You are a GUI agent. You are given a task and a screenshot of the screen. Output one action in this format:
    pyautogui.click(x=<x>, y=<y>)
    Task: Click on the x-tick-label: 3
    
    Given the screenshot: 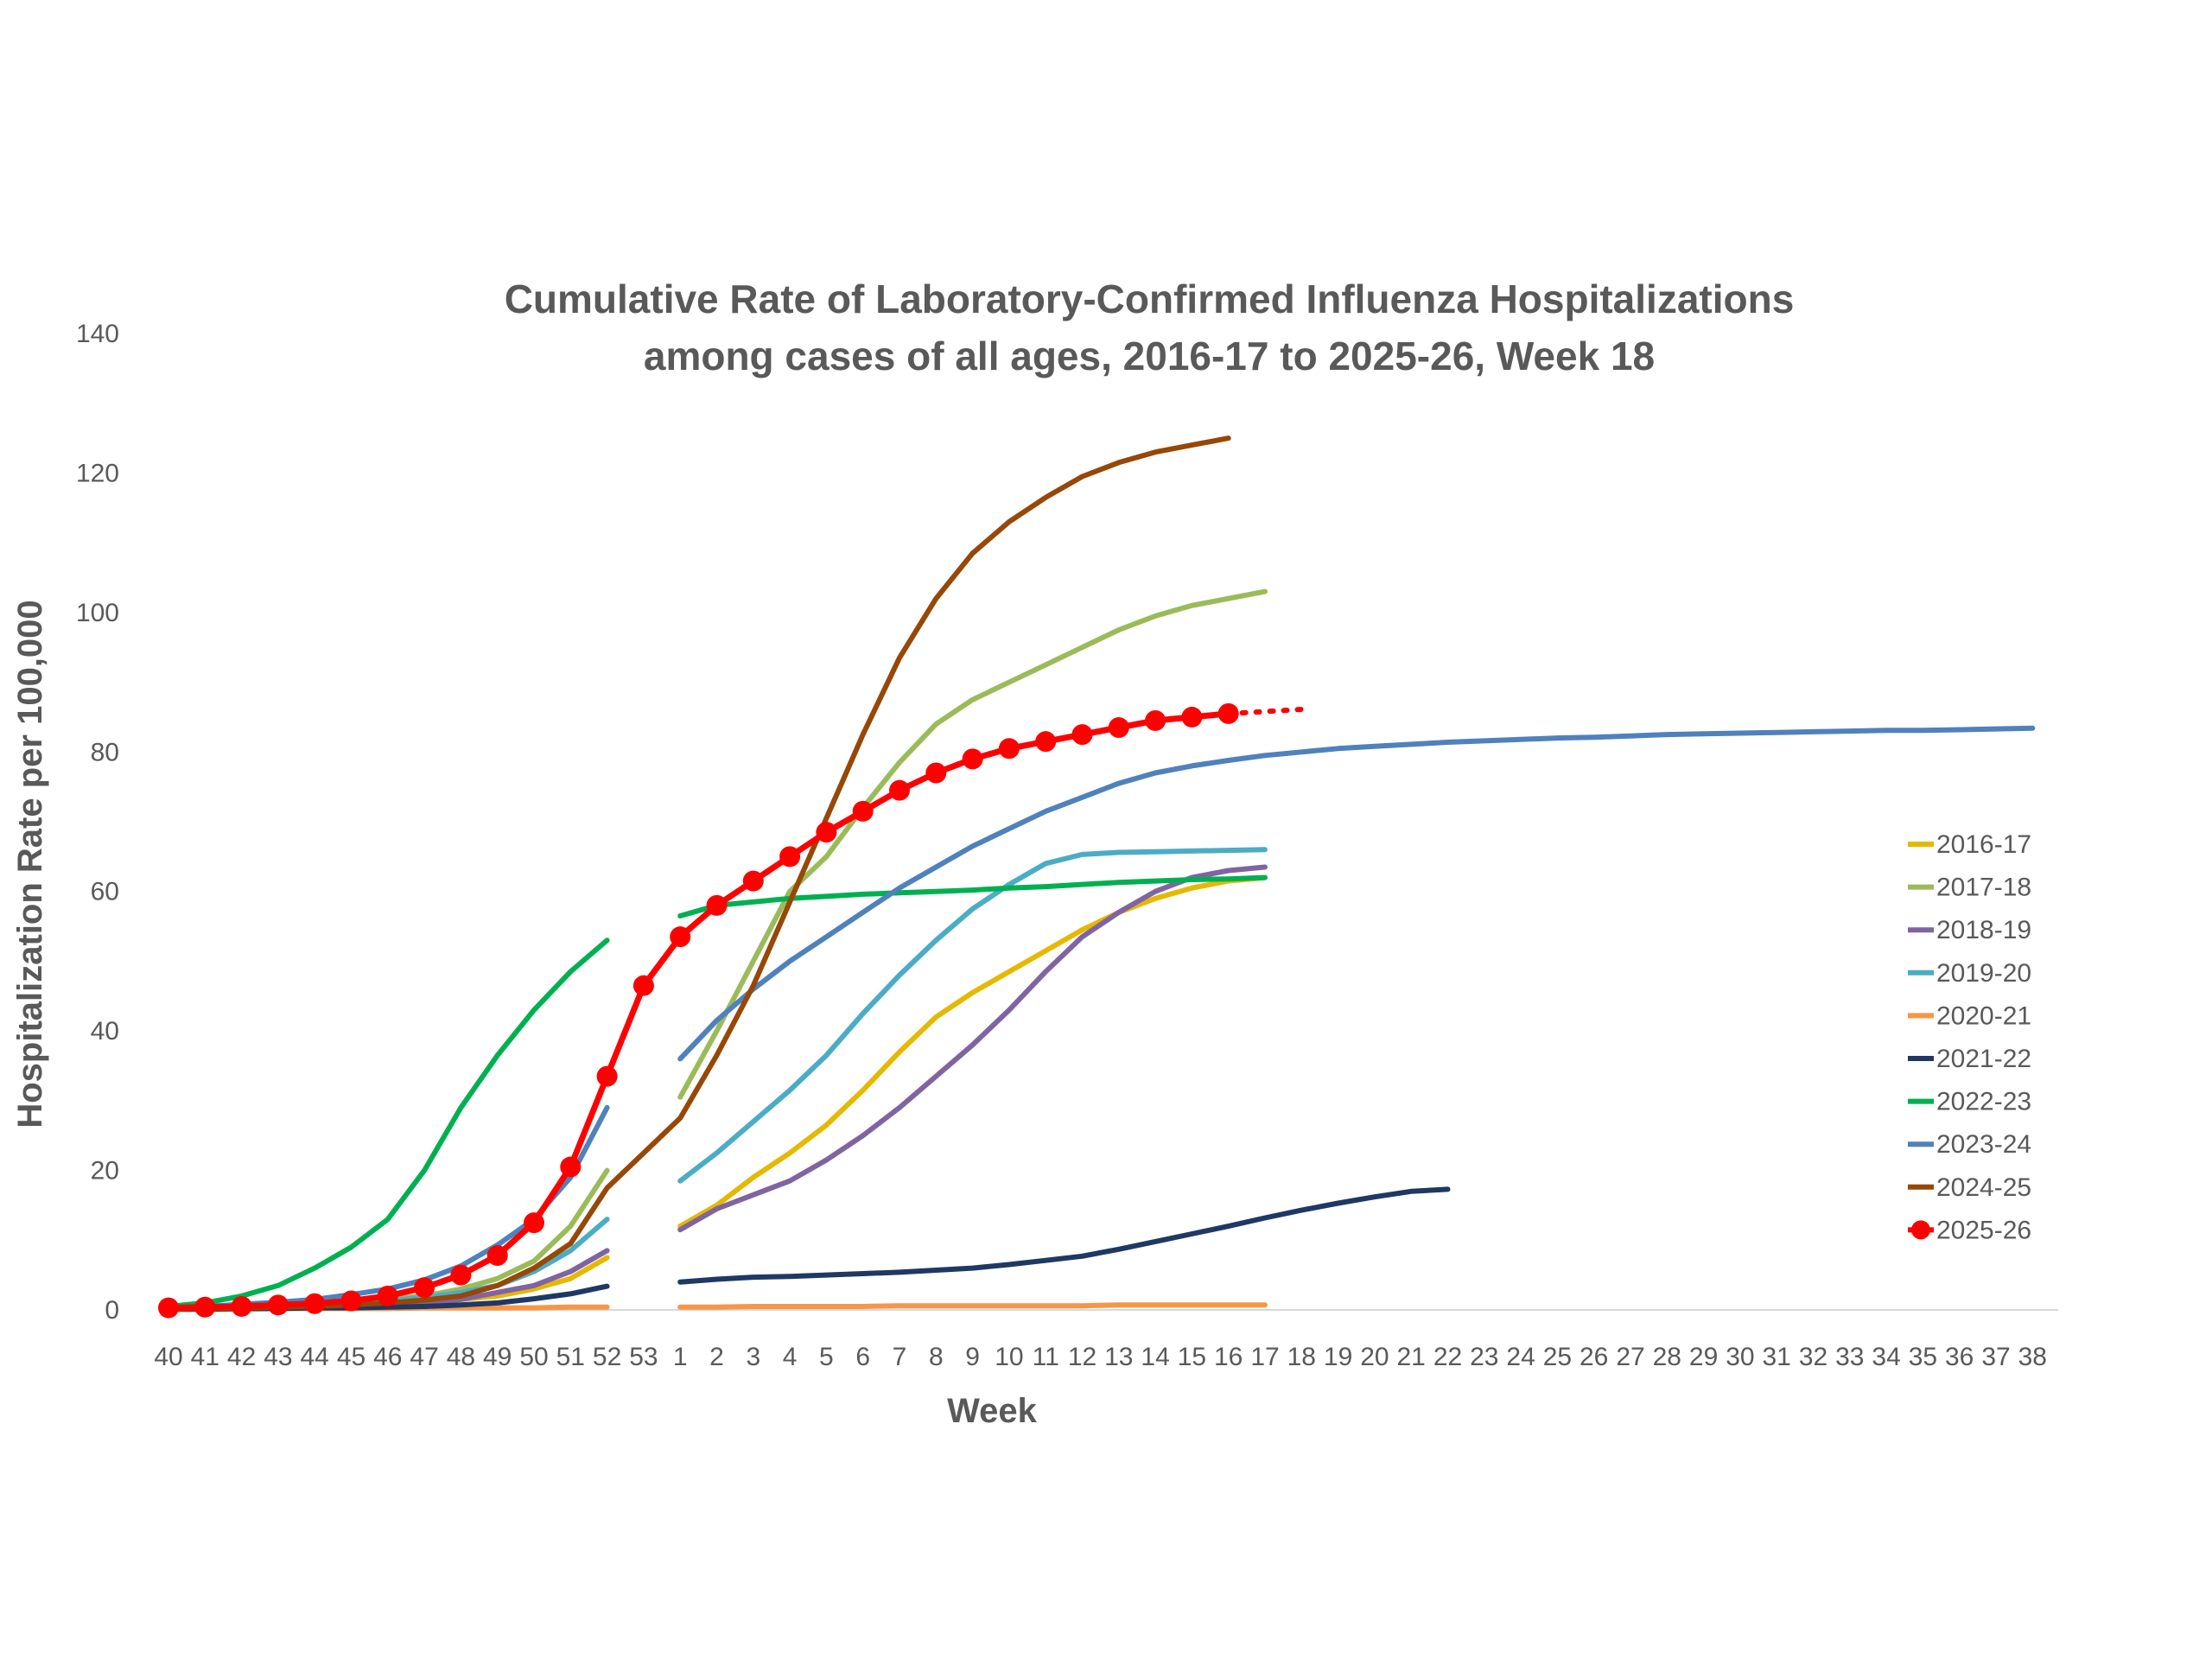 What is the action you would take?
    pyautogui.click(x=753, y=1357)
    